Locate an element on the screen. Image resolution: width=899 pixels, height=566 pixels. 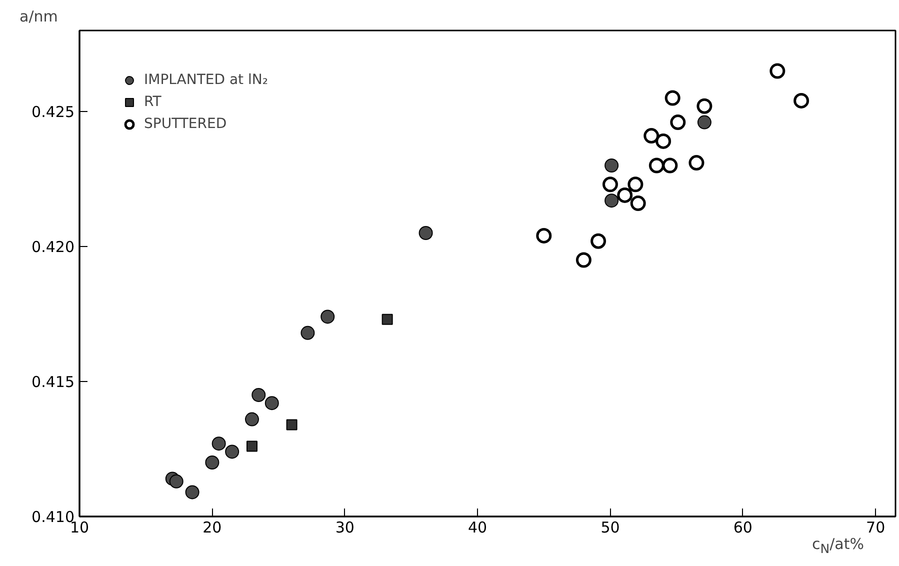
legend-label: SPUTTERED is located at coordinates (185, 124).